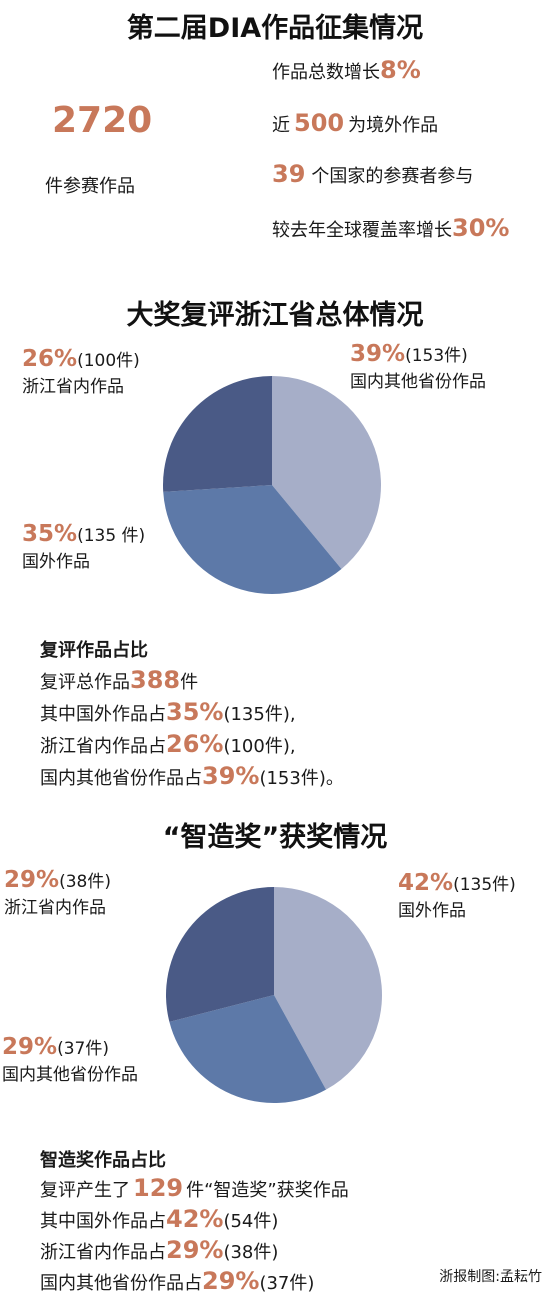 The image size is (550, 1298). Describe the element at coordinates (275, 315) in the screenshot. I see `section2-title: 大奖复评浙江省总体情况` at that location.